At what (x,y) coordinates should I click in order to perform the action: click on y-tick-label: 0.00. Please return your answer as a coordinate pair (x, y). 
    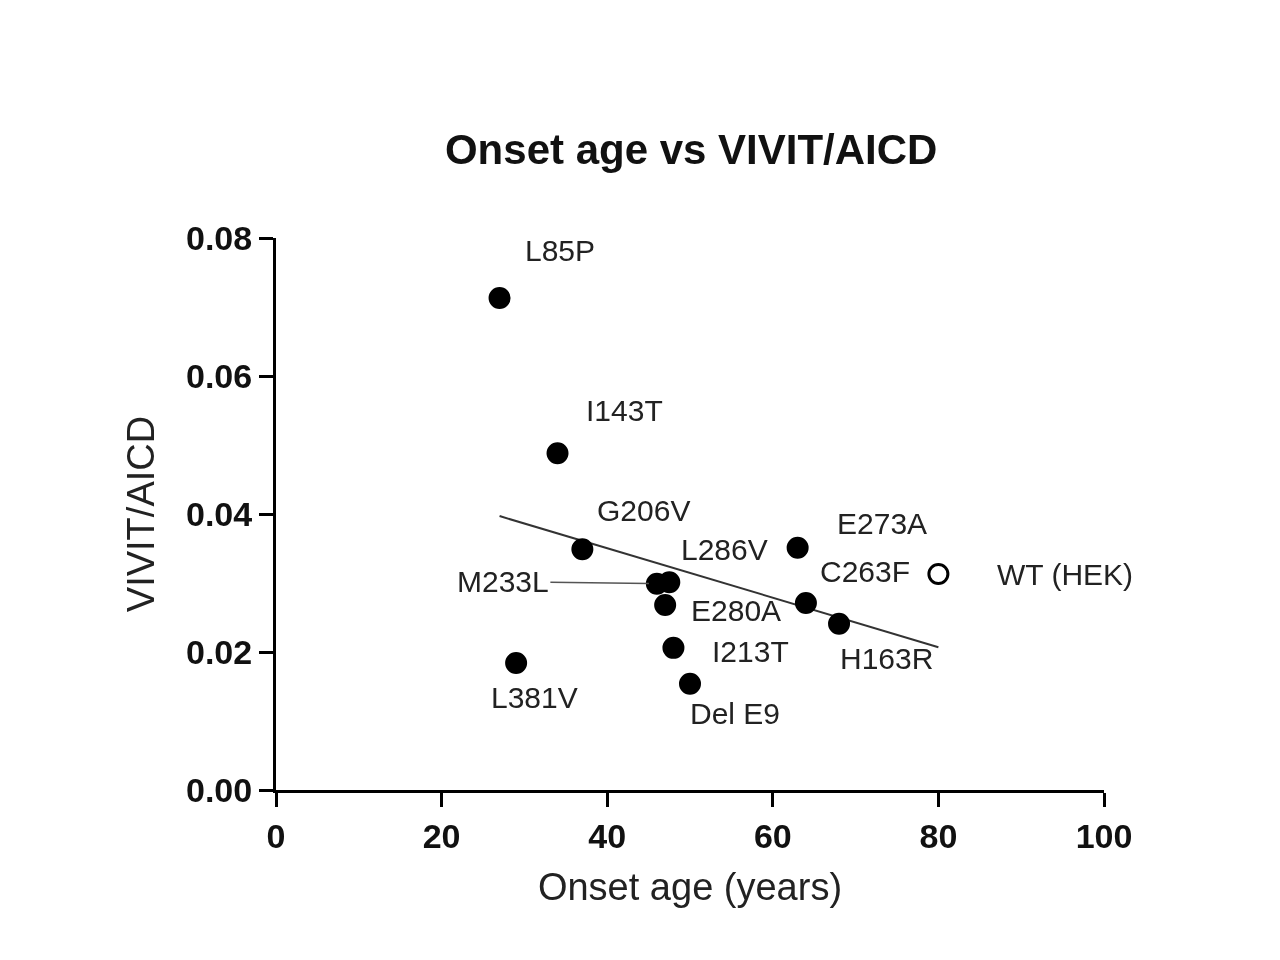
    Looking at the image, I should click on (219, 789).